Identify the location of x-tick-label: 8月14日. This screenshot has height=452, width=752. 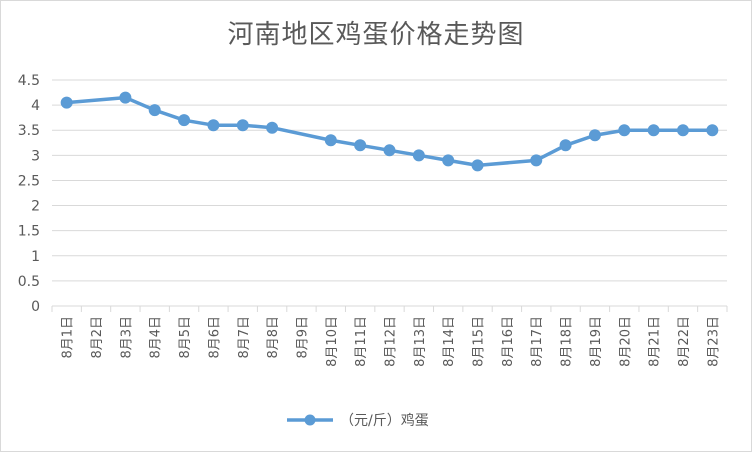
(449, 341).